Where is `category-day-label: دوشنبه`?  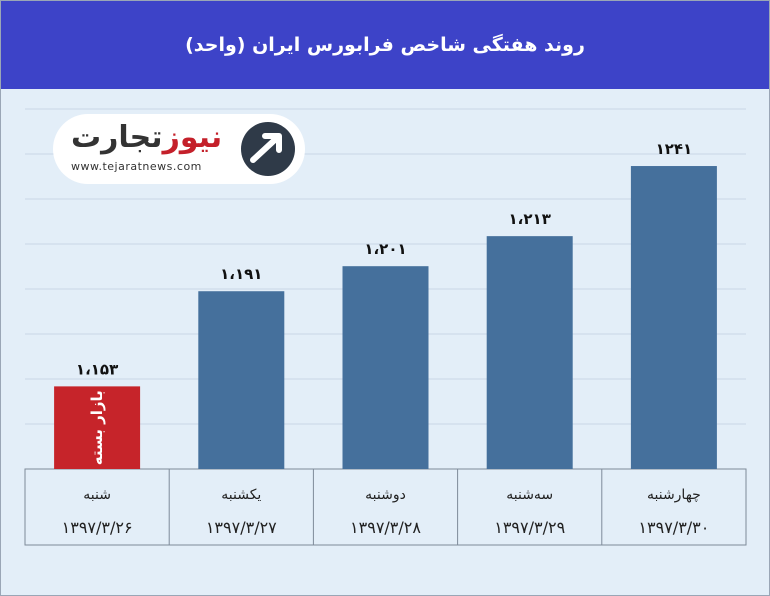
category-day-label: دوشنبه is located at coordinates (385, 495).